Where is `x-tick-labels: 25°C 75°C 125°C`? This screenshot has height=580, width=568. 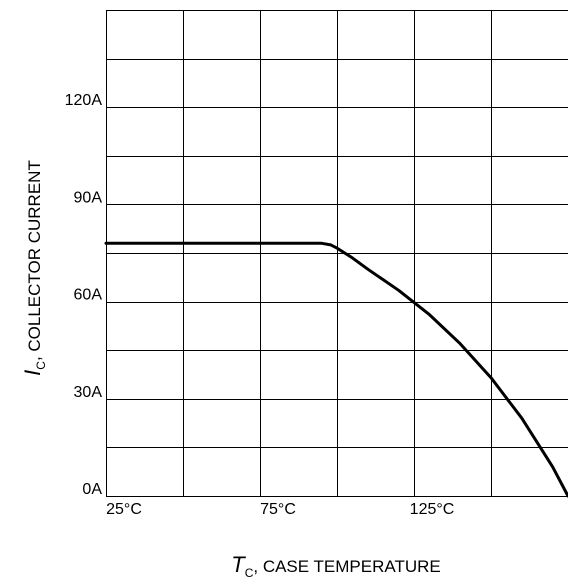
x-tick-labels: 25°C 75°C 125°C is located at coordinates (280, 509).